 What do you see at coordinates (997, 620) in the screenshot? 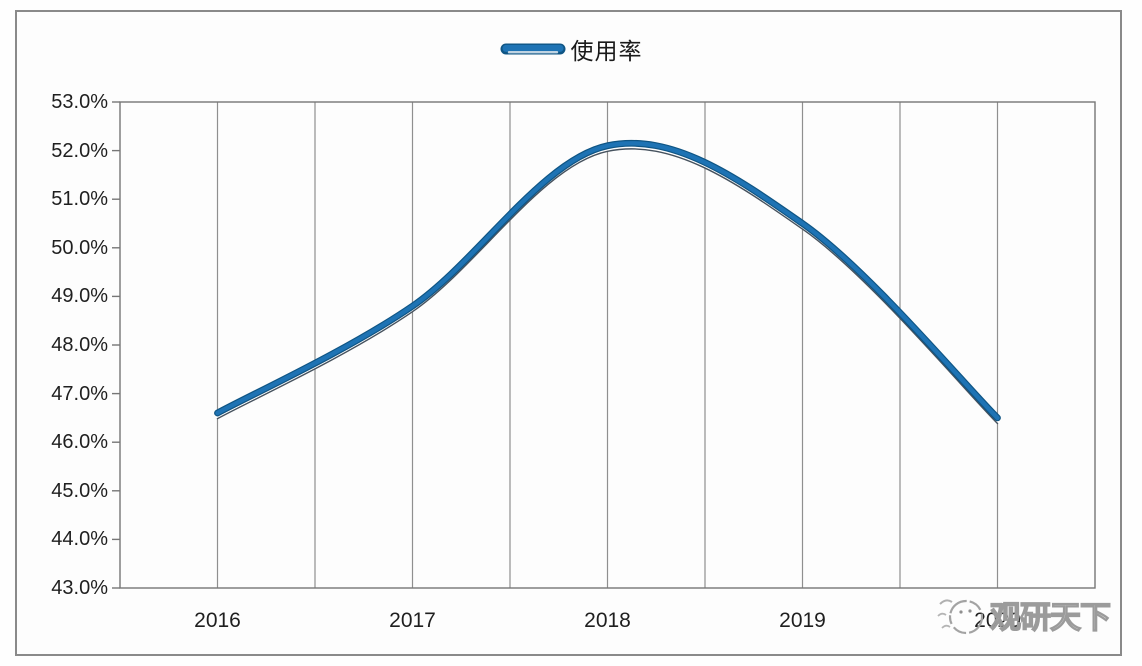
I see `x-axis-tick-label: 2020` at bounding box center [997, 620].